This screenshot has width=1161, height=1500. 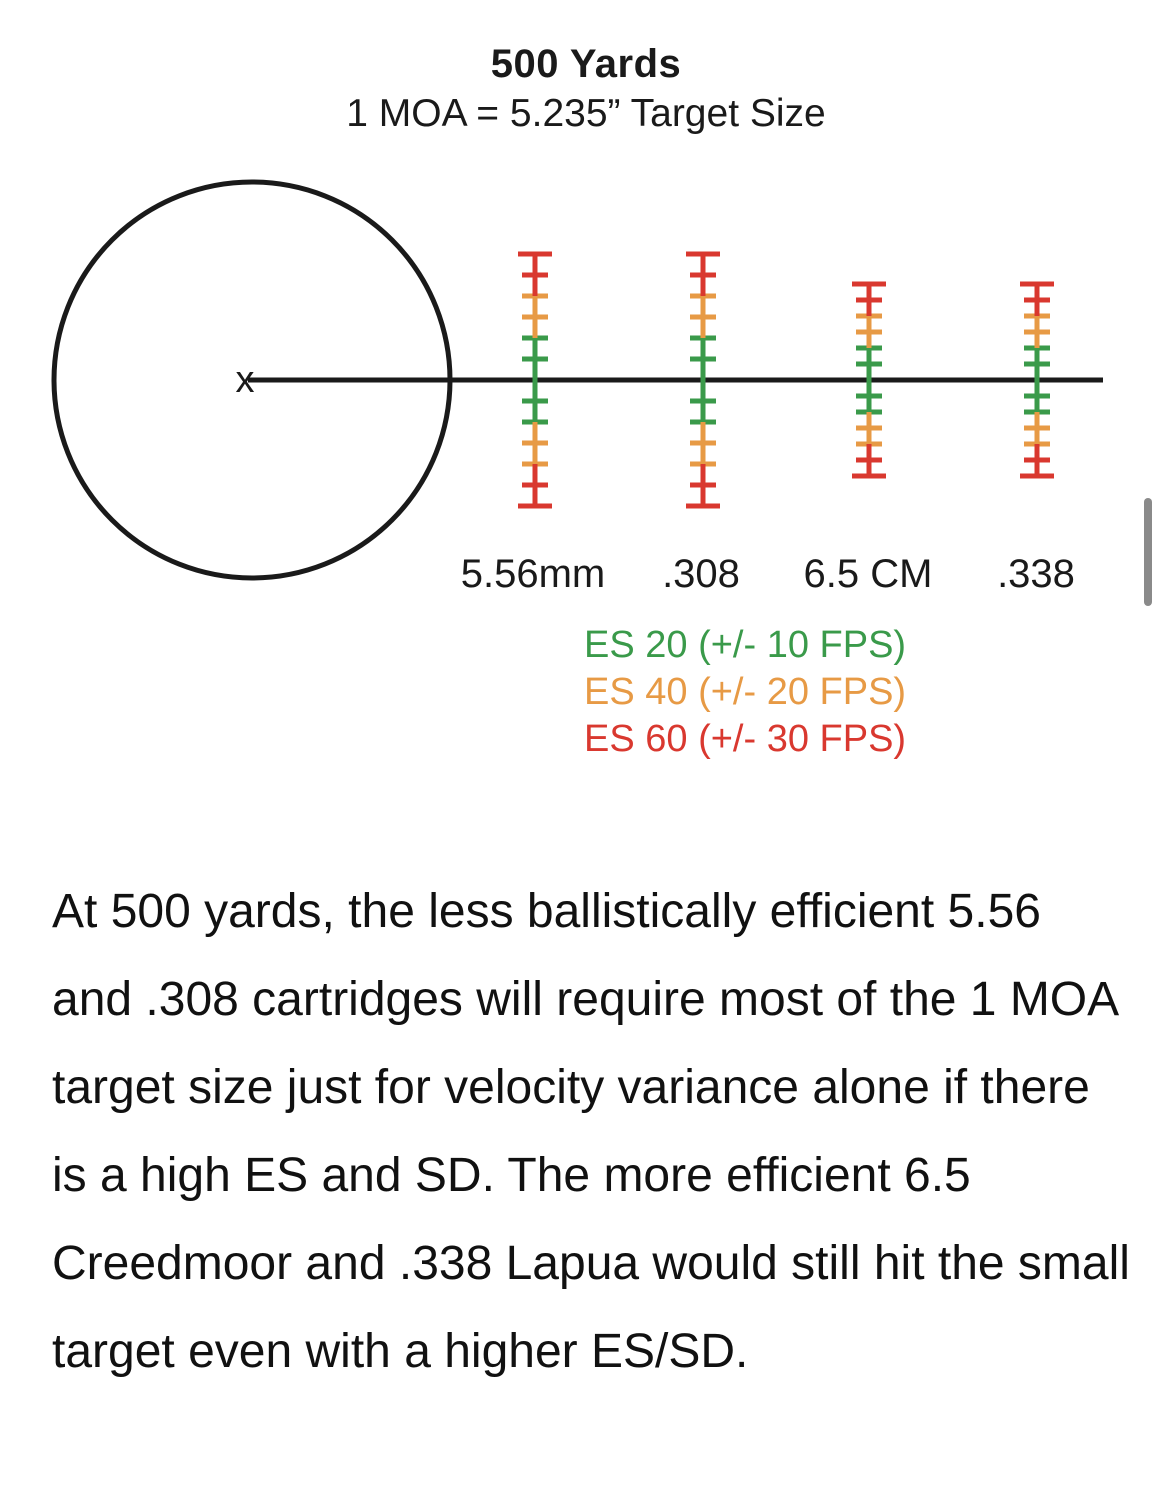 What do you see at coordinates (245, 380) in the screenshot?
I see `center-x-mark: x` at bounding box center [245, 380].